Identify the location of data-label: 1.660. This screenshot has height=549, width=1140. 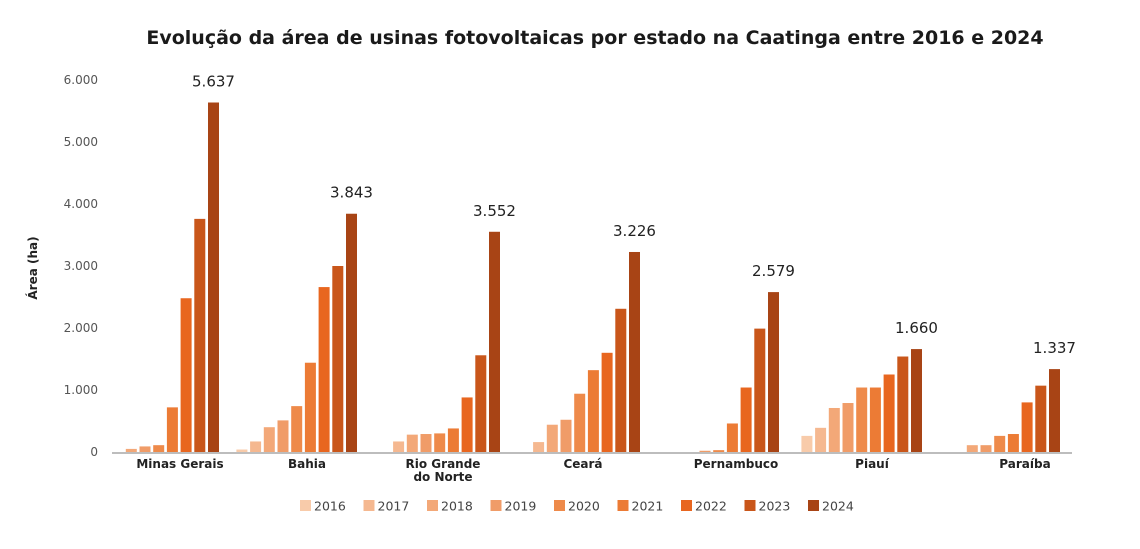
(916, 328).